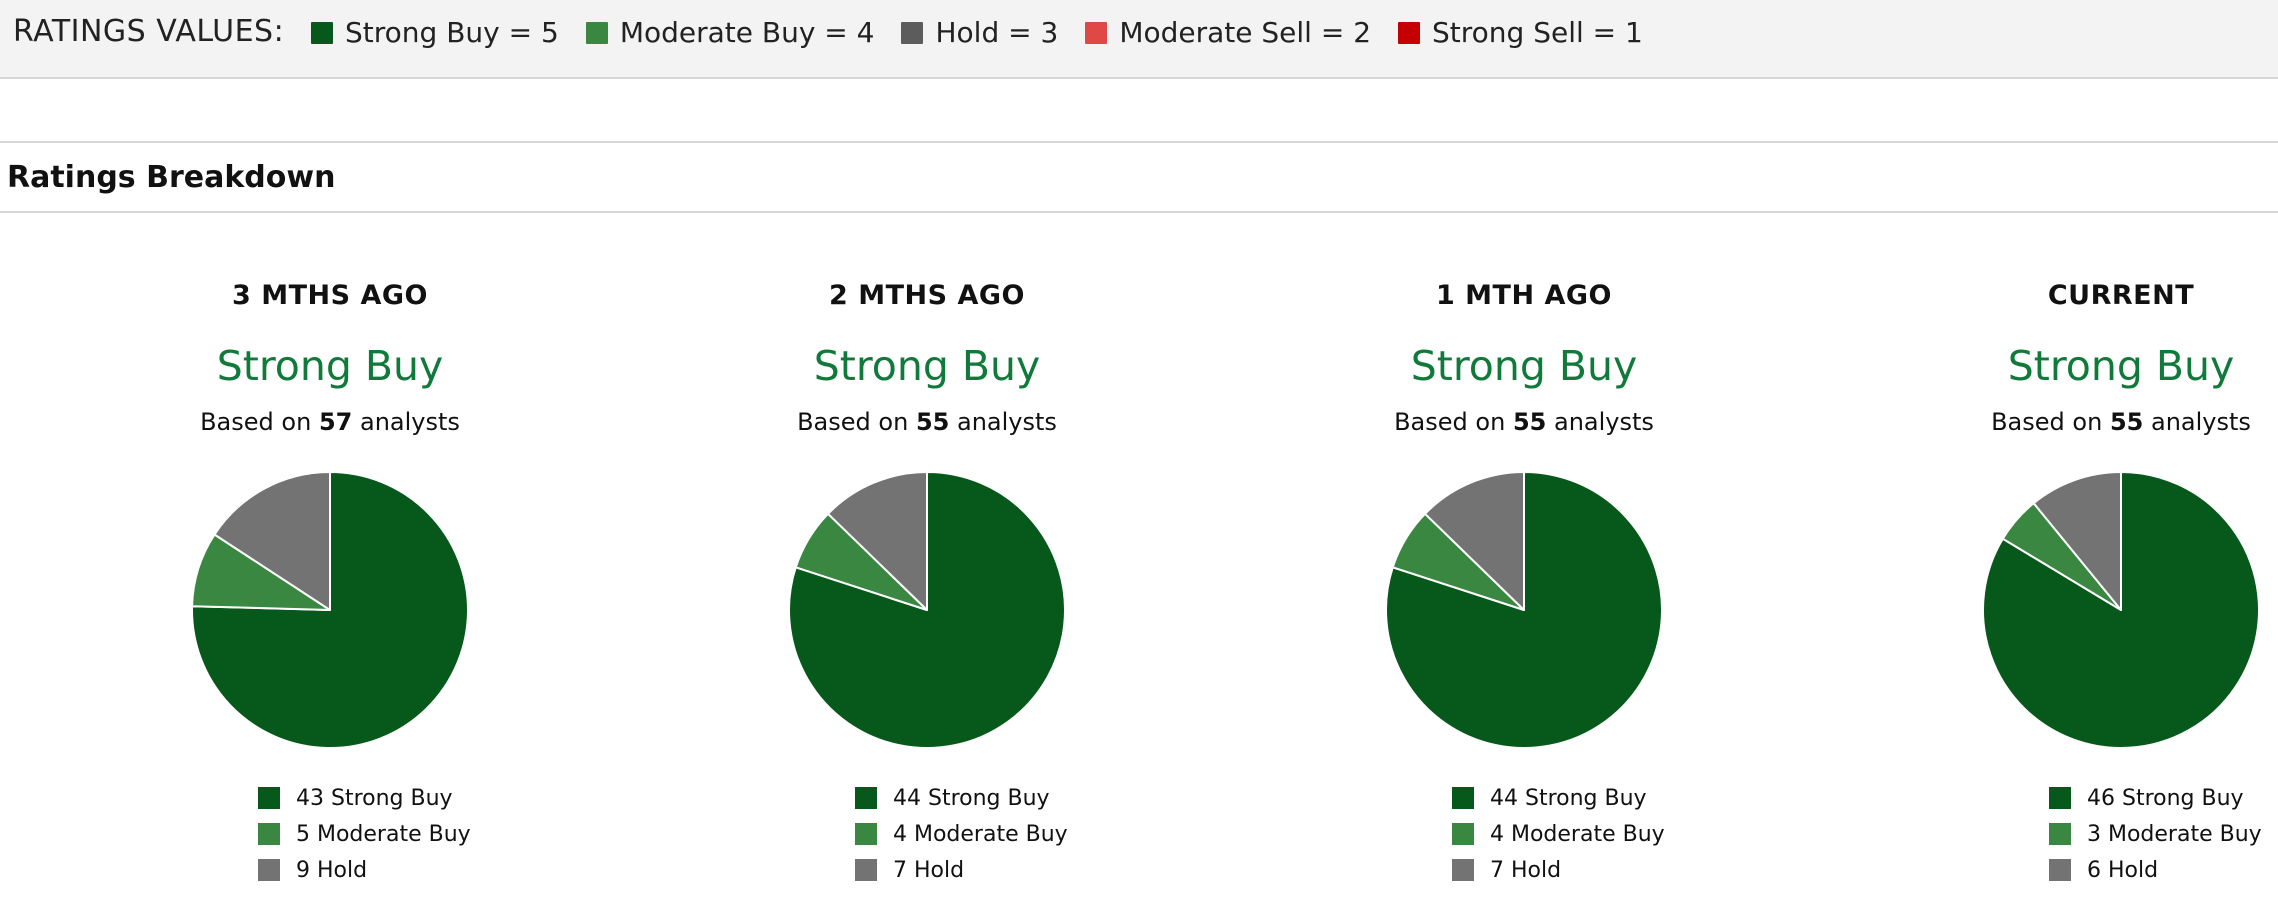 The image size is (2278, 898). I want to click on panel-period-title: 1 MTH AGO, so click(1524, 295).